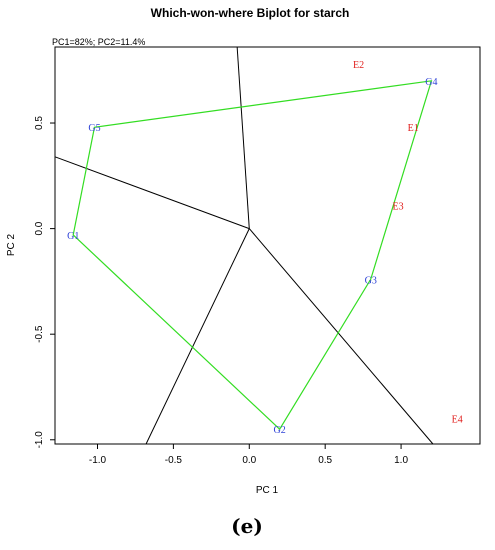 The height and width of the screenshot is (550, 495). What do you see at coordinates (39, 440) in the screenshot?
I see `y-tick-label: -1.0` at bounding box center [39, 440].